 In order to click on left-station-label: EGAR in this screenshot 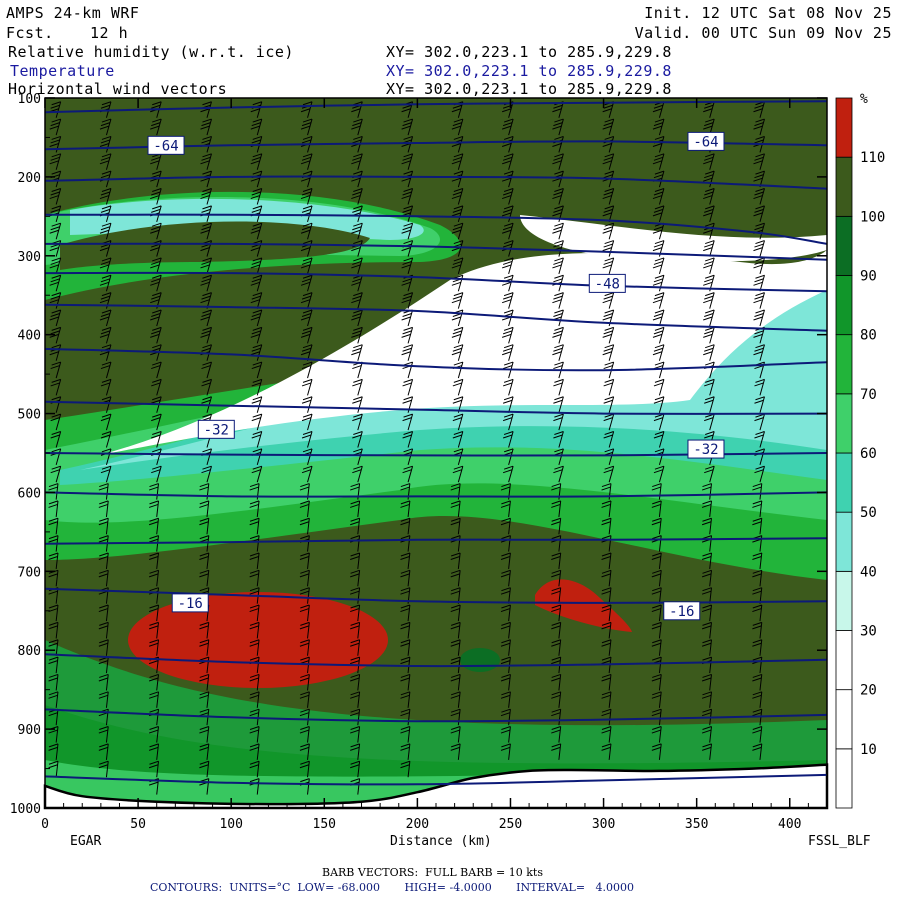, I will do `click(86, 841)`.